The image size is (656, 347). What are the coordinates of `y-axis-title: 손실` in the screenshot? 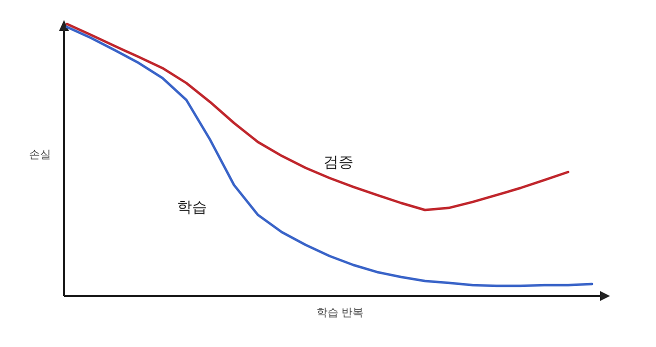 It's located at (40, 154).